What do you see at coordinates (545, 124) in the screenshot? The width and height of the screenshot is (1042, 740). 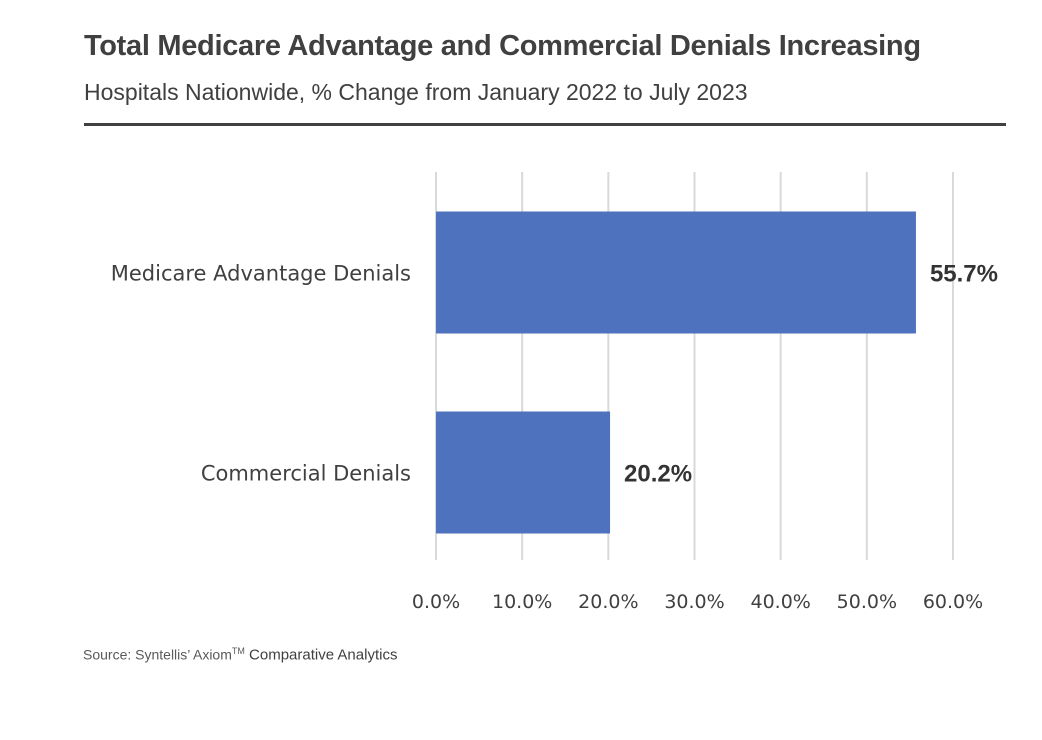 I see `header-divider` at bounding box center [545, 124].